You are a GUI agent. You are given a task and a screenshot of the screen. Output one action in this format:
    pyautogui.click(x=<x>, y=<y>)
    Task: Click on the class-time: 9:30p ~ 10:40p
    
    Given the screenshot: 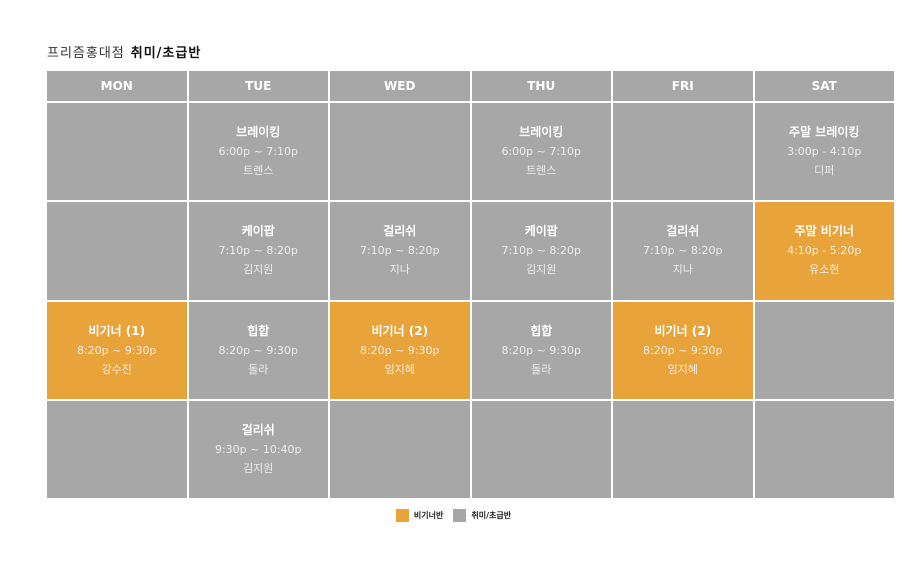 What is the action you would take?
    pyautogui.click(x=258, y=449)
    